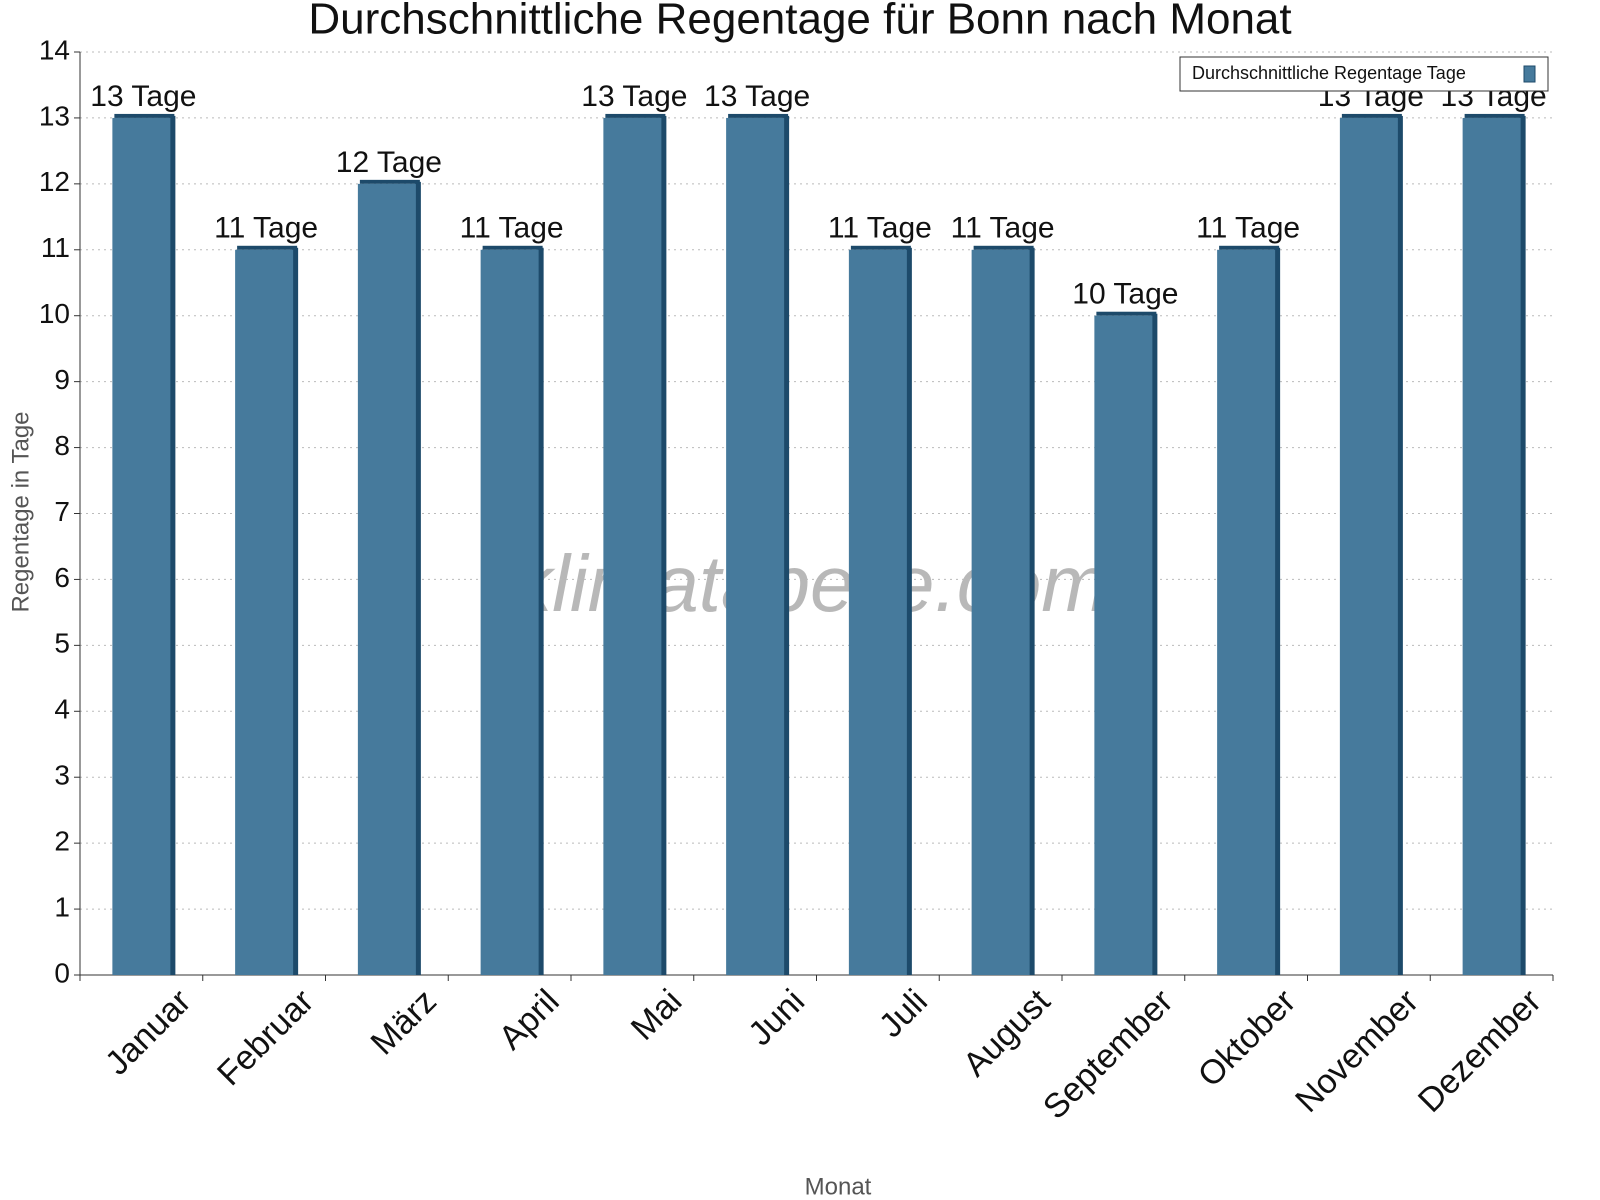 This screenshot has width=1600, height=1200. Describe the element at coordinates (62, 775) in the screenshot. I see `y-tick-label: 3` at that location.